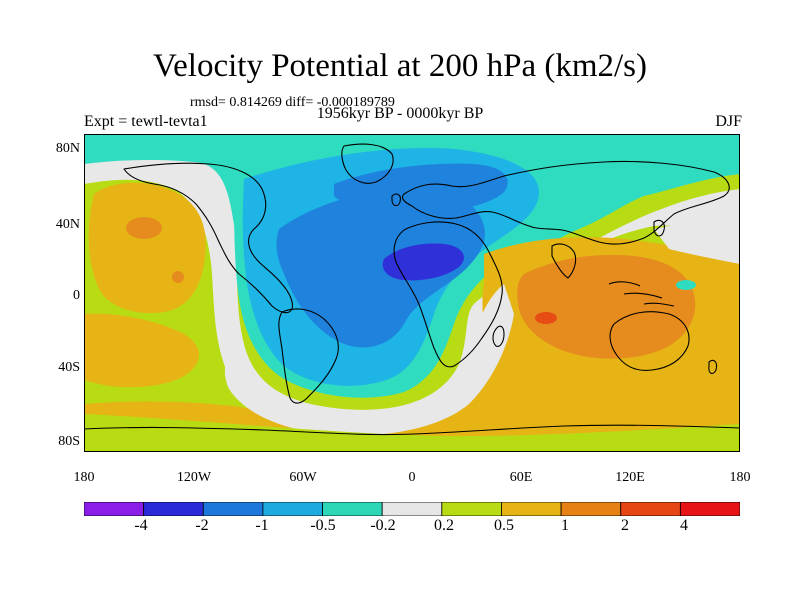 Image resolution: width=800 pixels, height=600 pixels. What do you see at coordinates (76, 295) in the screenshot?
I see `lat-label-eq: 0` at bounding box center [76, 295].